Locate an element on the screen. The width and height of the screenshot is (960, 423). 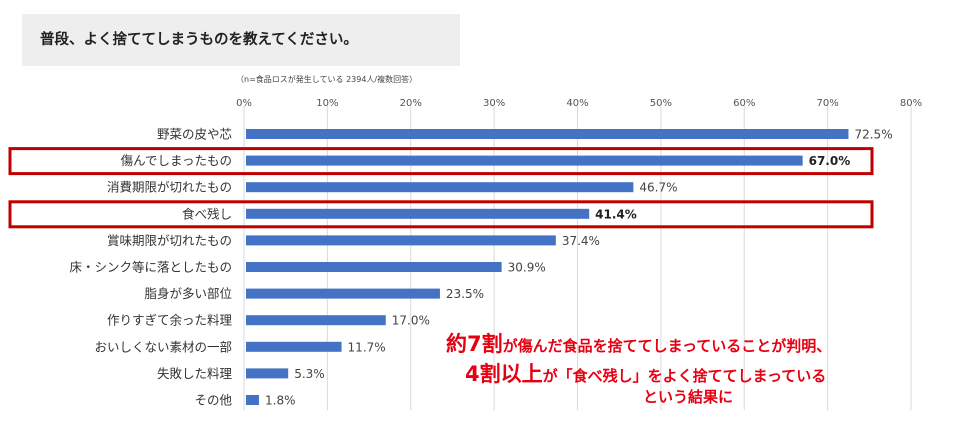
callout-line-3: という結果に is located at coordinates (688, 397).